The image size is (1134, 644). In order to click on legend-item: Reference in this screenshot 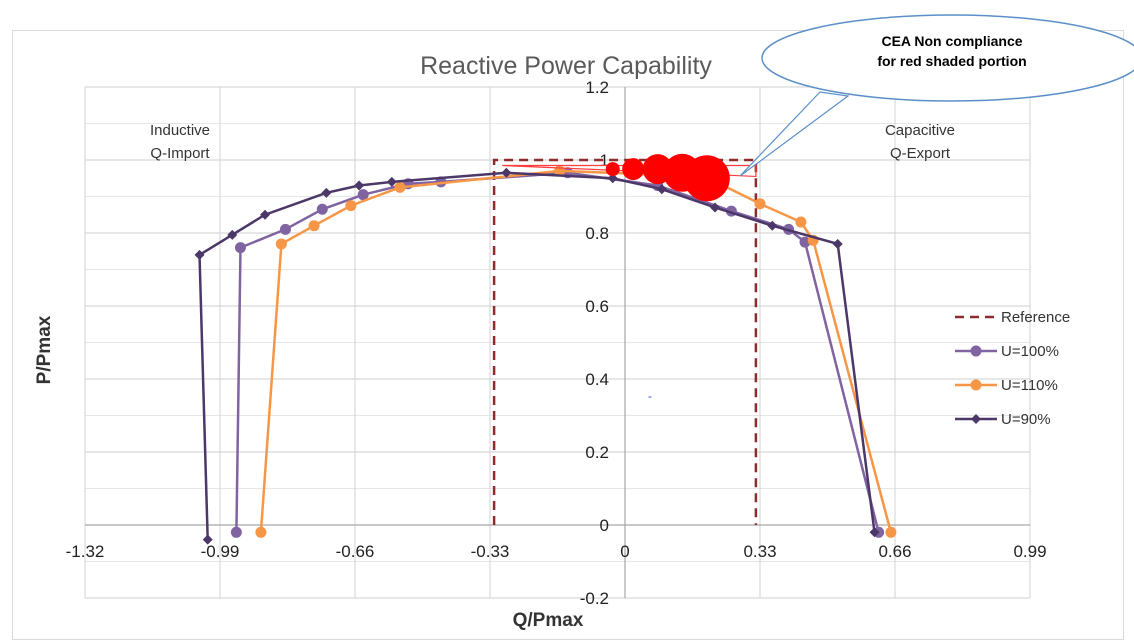, I will do `click(1012, 317)`.